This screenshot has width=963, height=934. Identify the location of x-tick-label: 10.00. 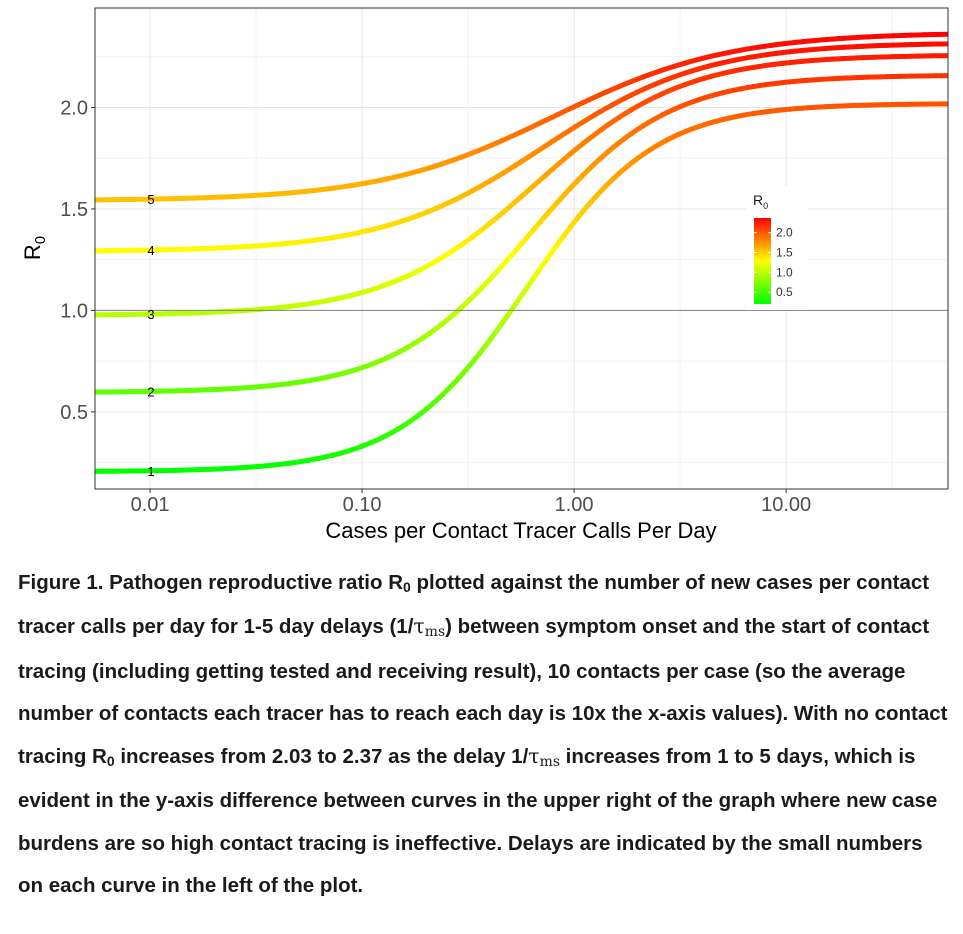
(786, 505).